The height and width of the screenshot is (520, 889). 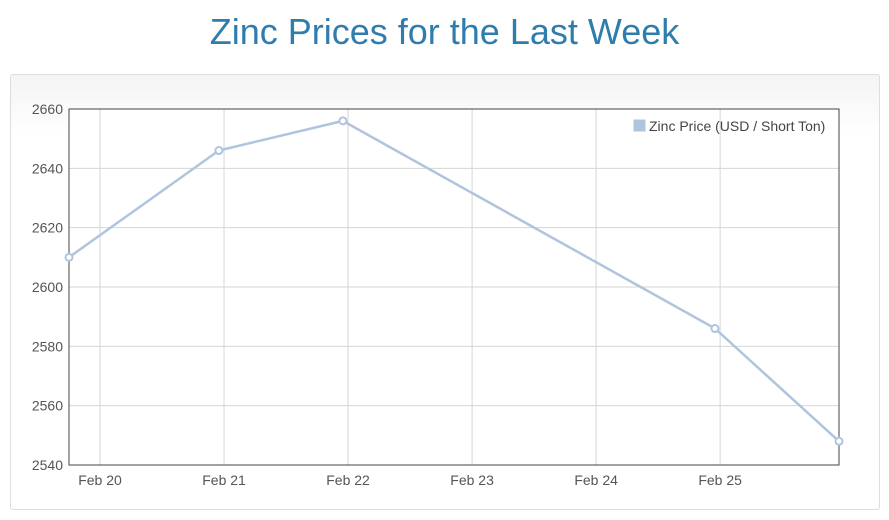 What do you see at coordinates (47, 228) in the screenshot?
I see `y-tick-label: 2620` at bounding box center [47, 228].